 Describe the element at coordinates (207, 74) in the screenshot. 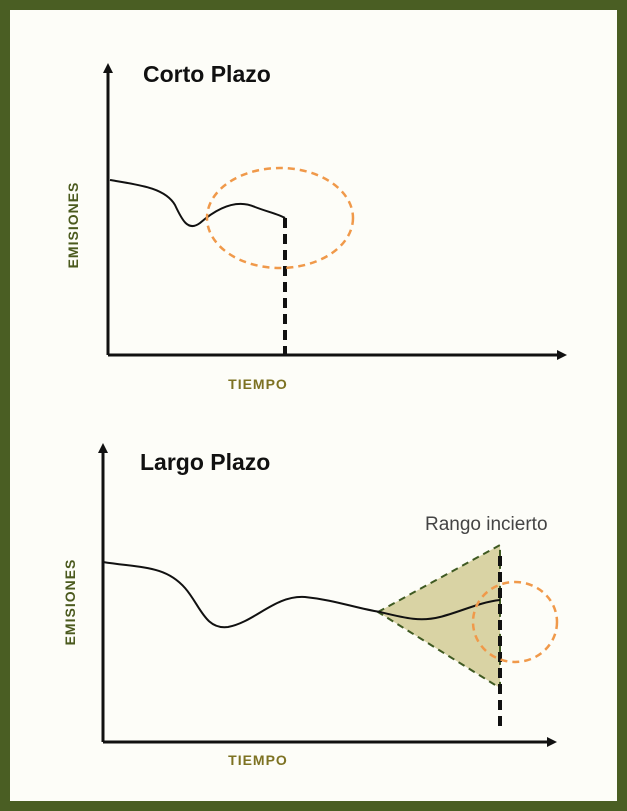

I see `panel-title: Corto Plazo` at that location.